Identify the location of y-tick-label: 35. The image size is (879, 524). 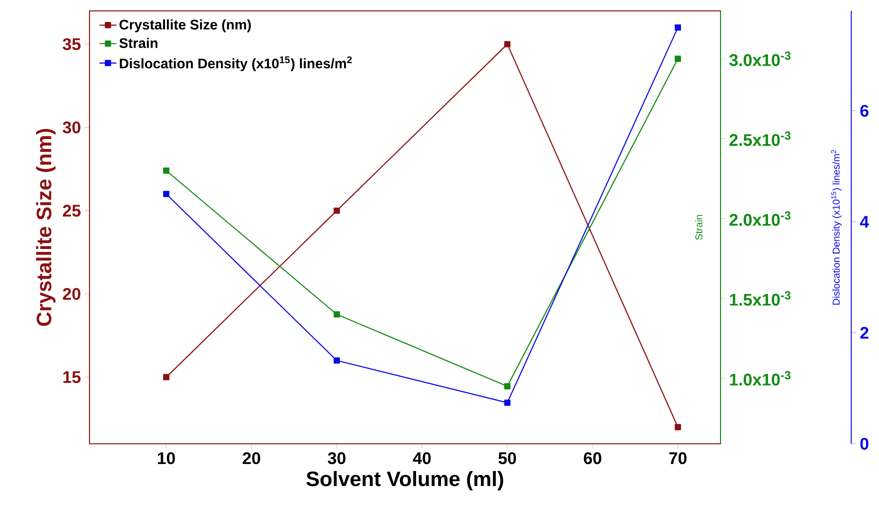
(71, 44).